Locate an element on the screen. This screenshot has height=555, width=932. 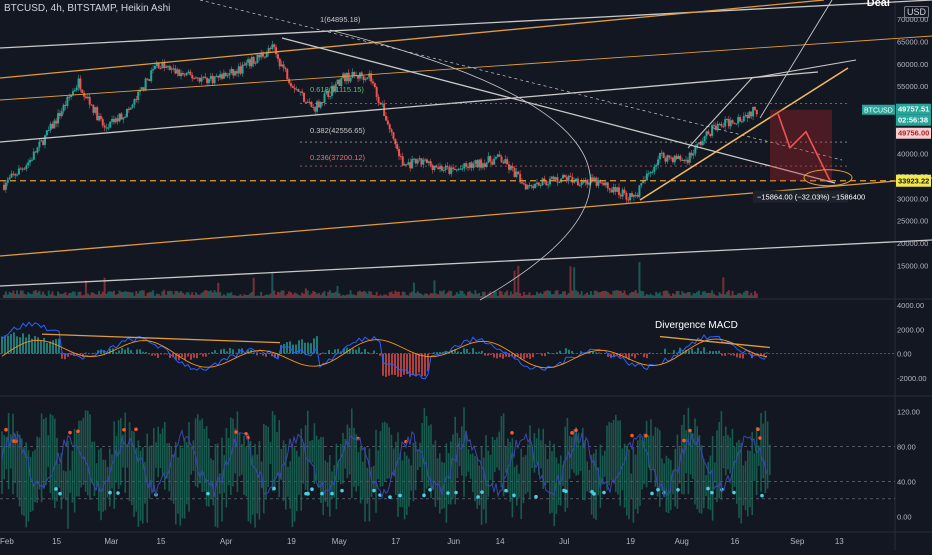
time-axis-tick: 15 is located at coordinates (161, 541).